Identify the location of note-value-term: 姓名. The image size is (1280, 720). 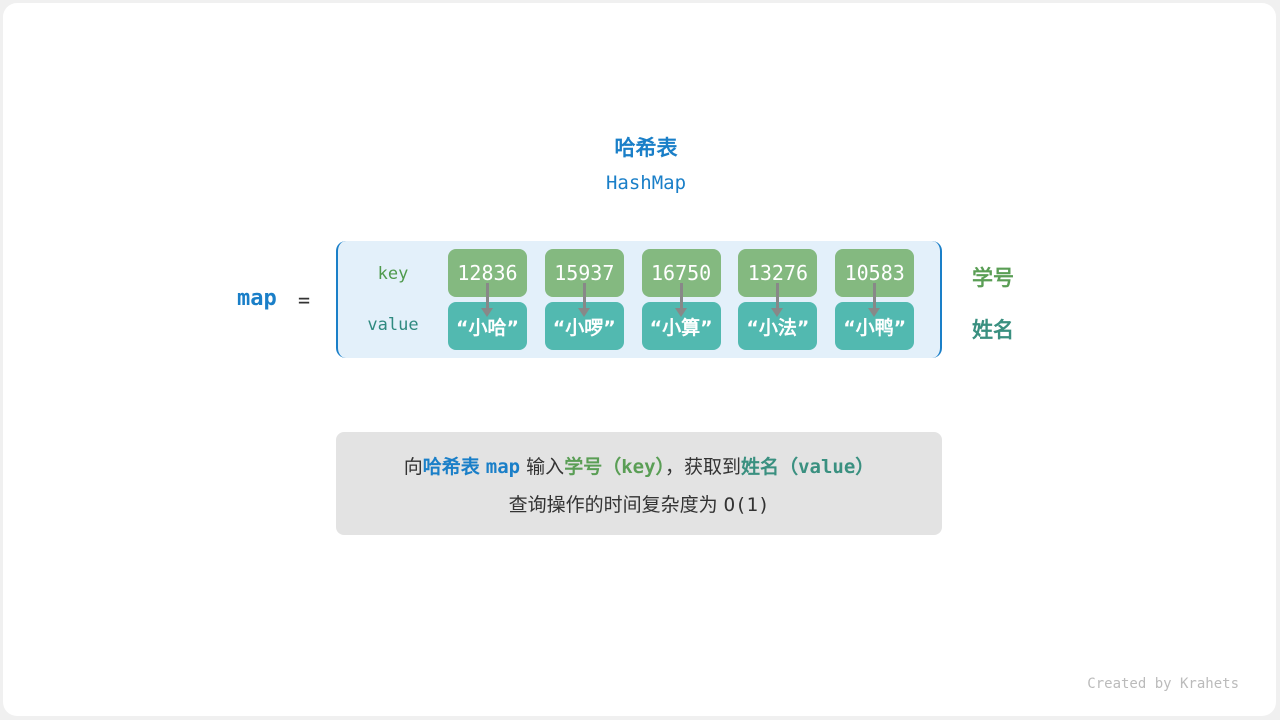
(760, 467).